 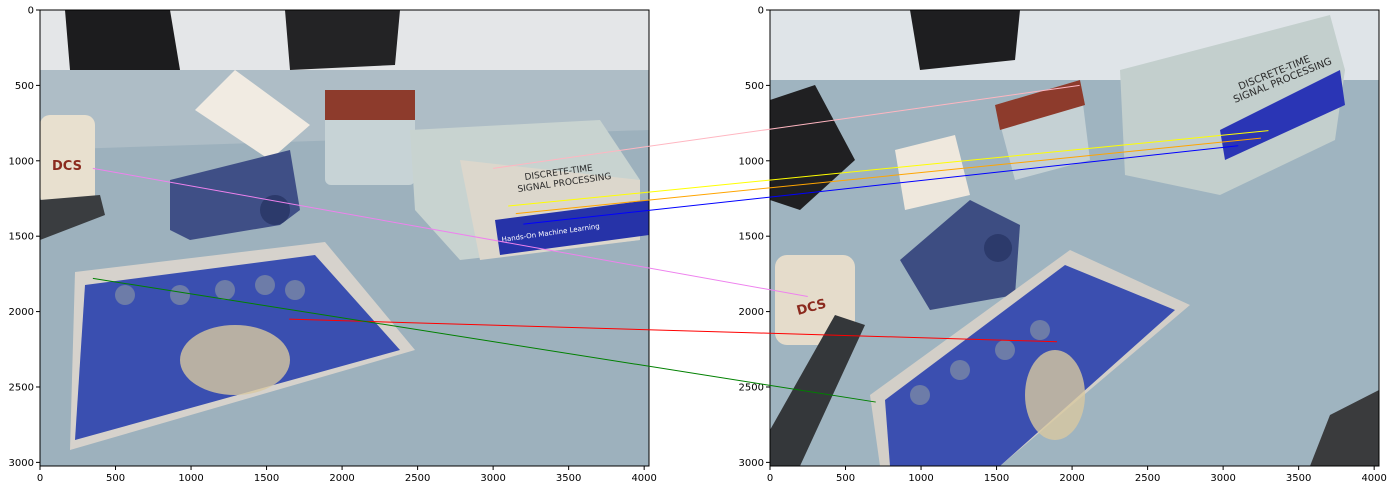 What do you see at coordinates (932, 172) in the screenshot?
I see `card-right` at bounding box center [932, 172].